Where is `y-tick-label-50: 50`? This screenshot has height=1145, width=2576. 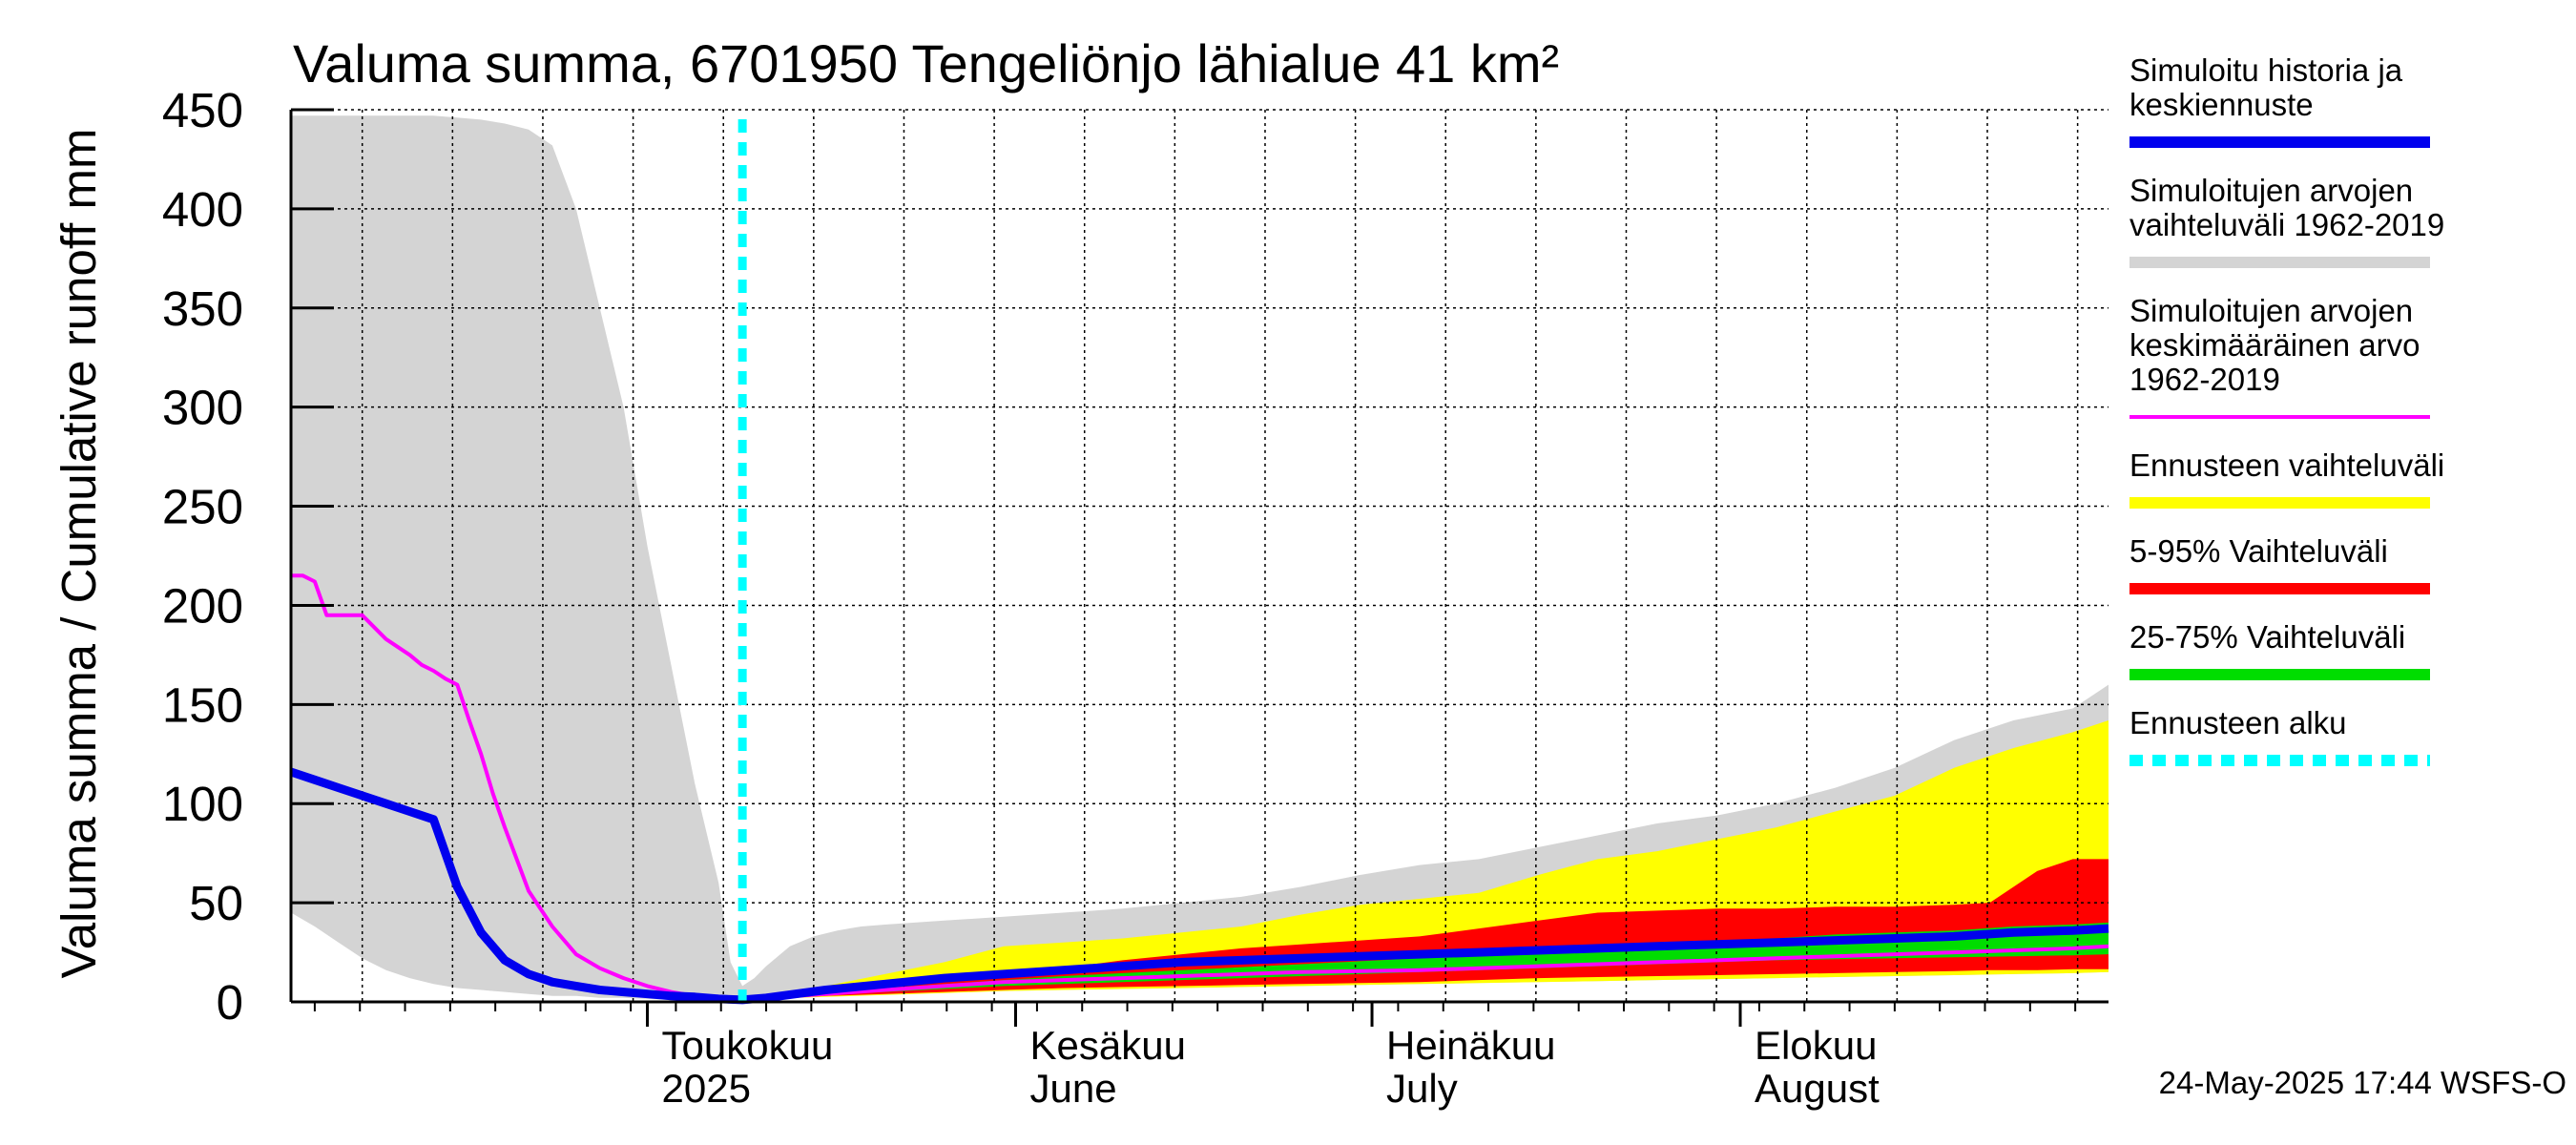 y-tick-label-50: 50 is located at coordinates (216, 903).